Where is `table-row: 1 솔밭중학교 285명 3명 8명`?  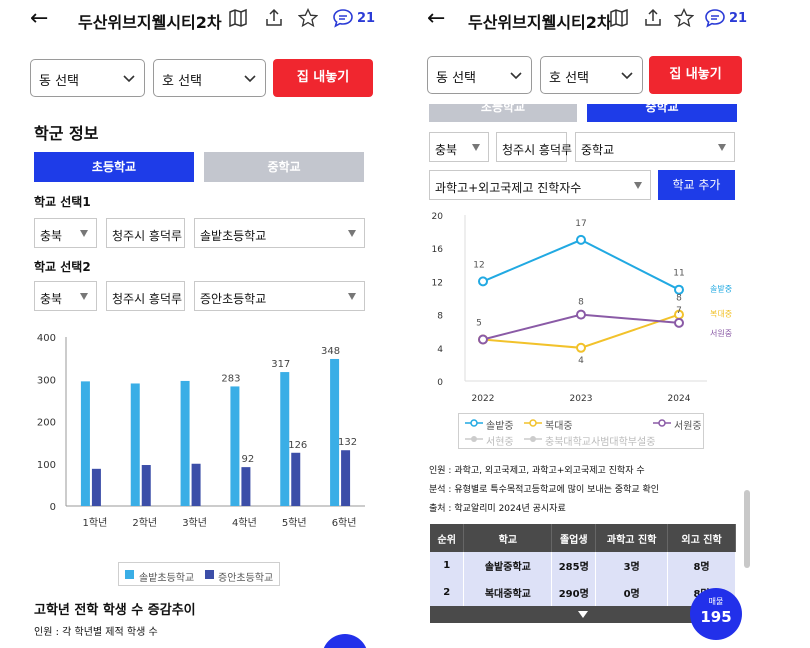 table-row: 1 솔밭중학교 285명 3명 8명 is located at coordinates (583, 565).